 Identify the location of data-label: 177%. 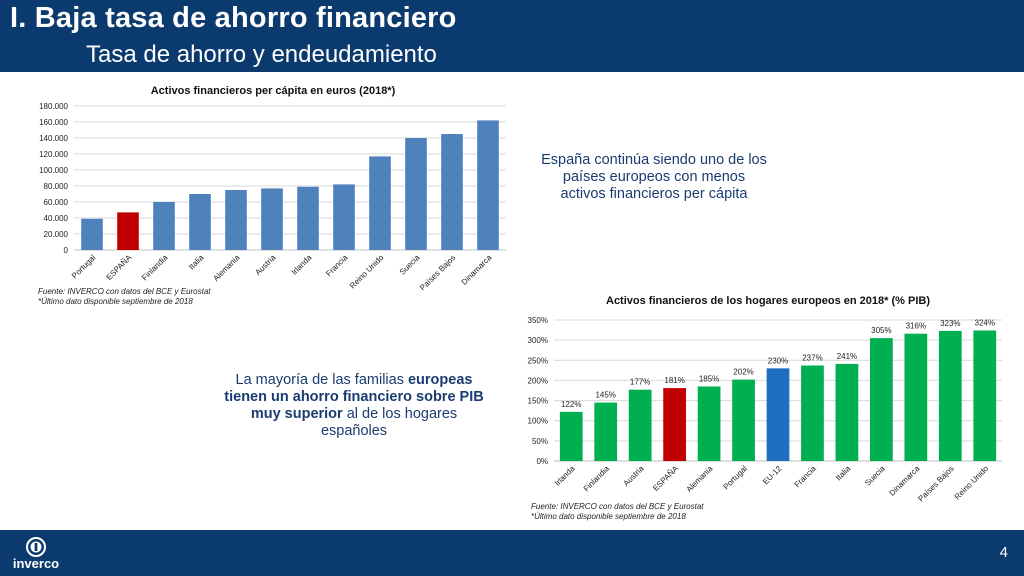
(640, 382).